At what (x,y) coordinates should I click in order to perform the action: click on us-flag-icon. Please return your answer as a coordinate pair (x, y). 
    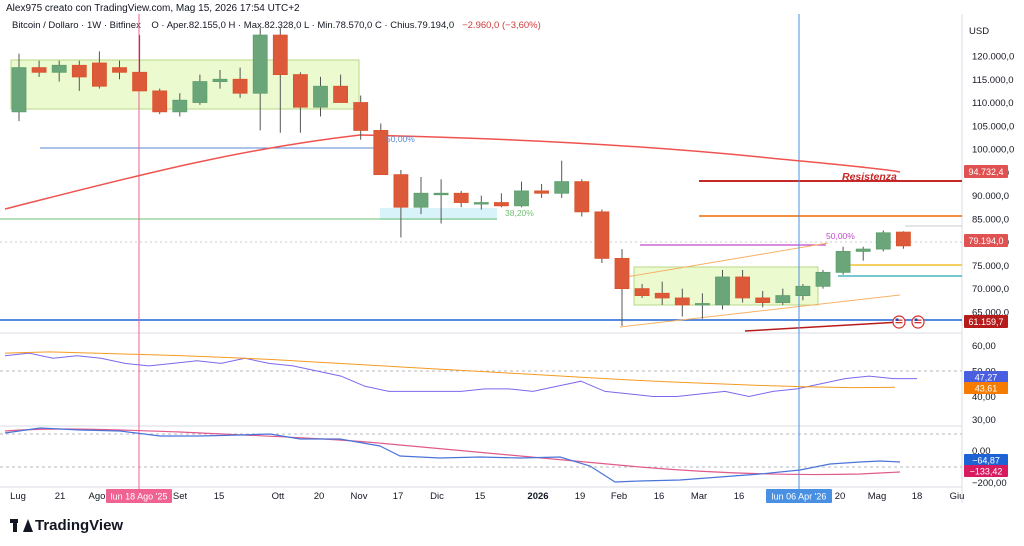
    Looking at the image, I should click on (918, 322).